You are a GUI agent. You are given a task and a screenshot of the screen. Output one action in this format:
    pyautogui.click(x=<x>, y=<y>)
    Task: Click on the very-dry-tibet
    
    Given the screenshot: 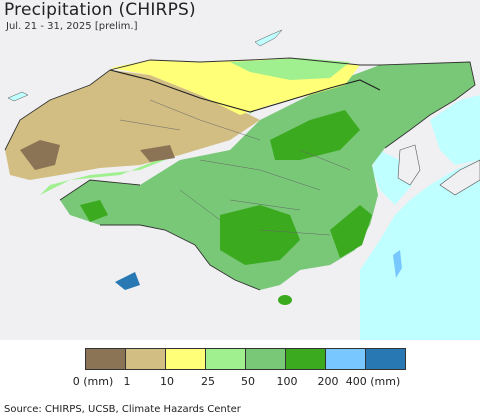 What is the action you would take?
    pyautogui.click(x=40, y=155)
    